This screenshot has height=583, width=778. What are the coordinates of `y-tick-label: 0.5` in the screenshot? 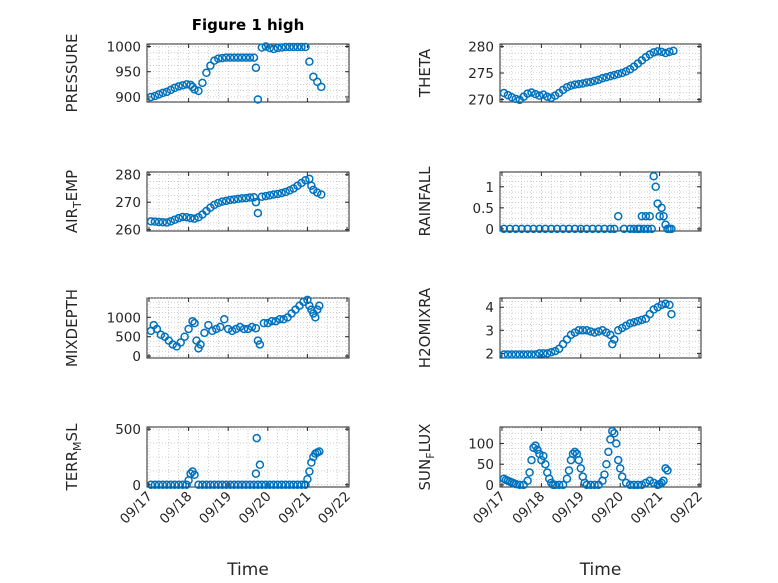 It's located at (483, 209).